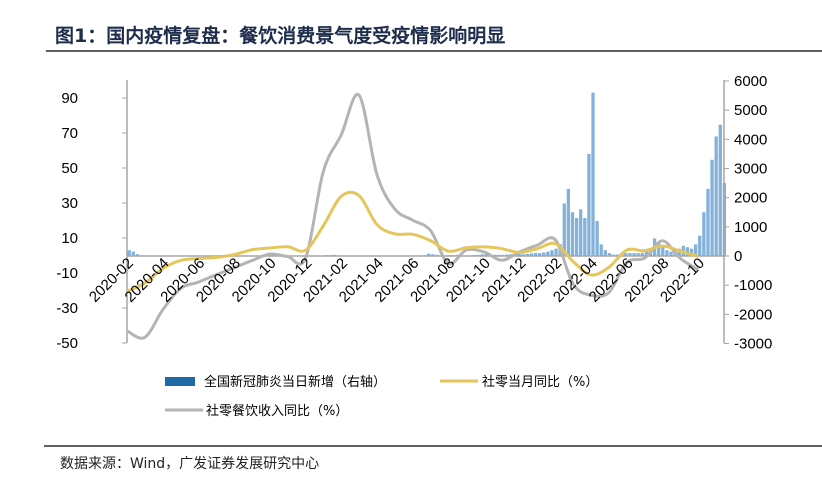 The height and width of the screenshot is (500, 822). Describe the element at coordinates (180, 381) in the screenshot. I see `legend-swatch-cases` at that location.